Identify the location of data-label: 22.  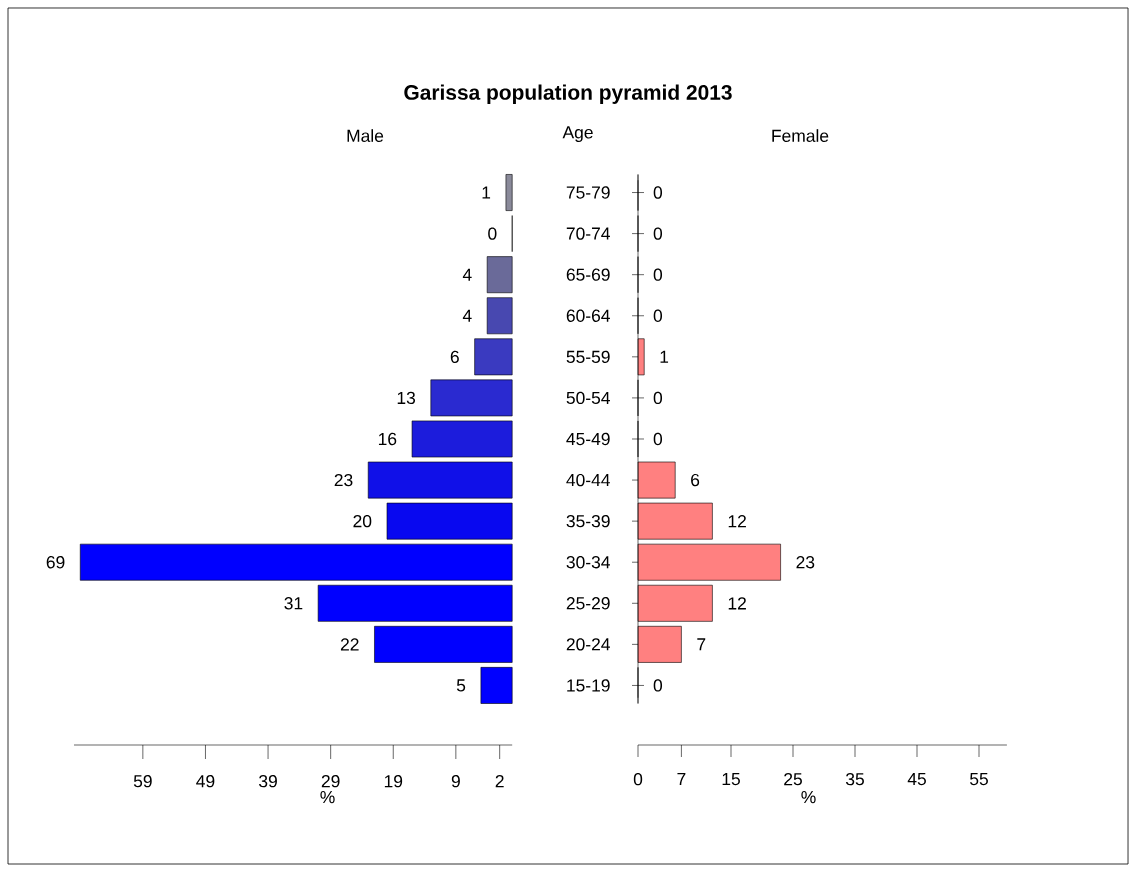
(349, 644).